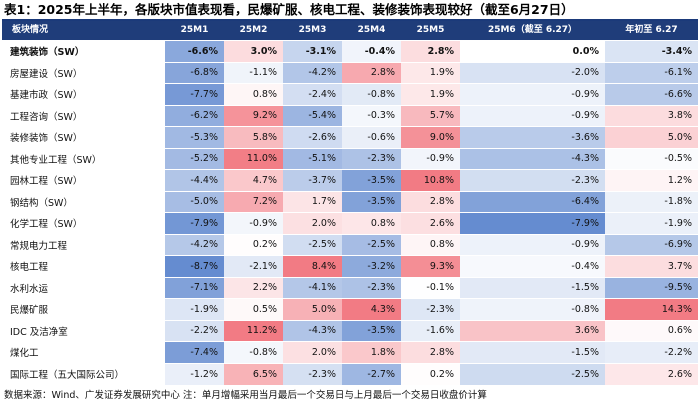 The image size is (700, 407). What do you see at coordinates (83, 72) in the screenshot?
I see `sector-name: 房屋建设（SW）` at bounding box center [83, 72].